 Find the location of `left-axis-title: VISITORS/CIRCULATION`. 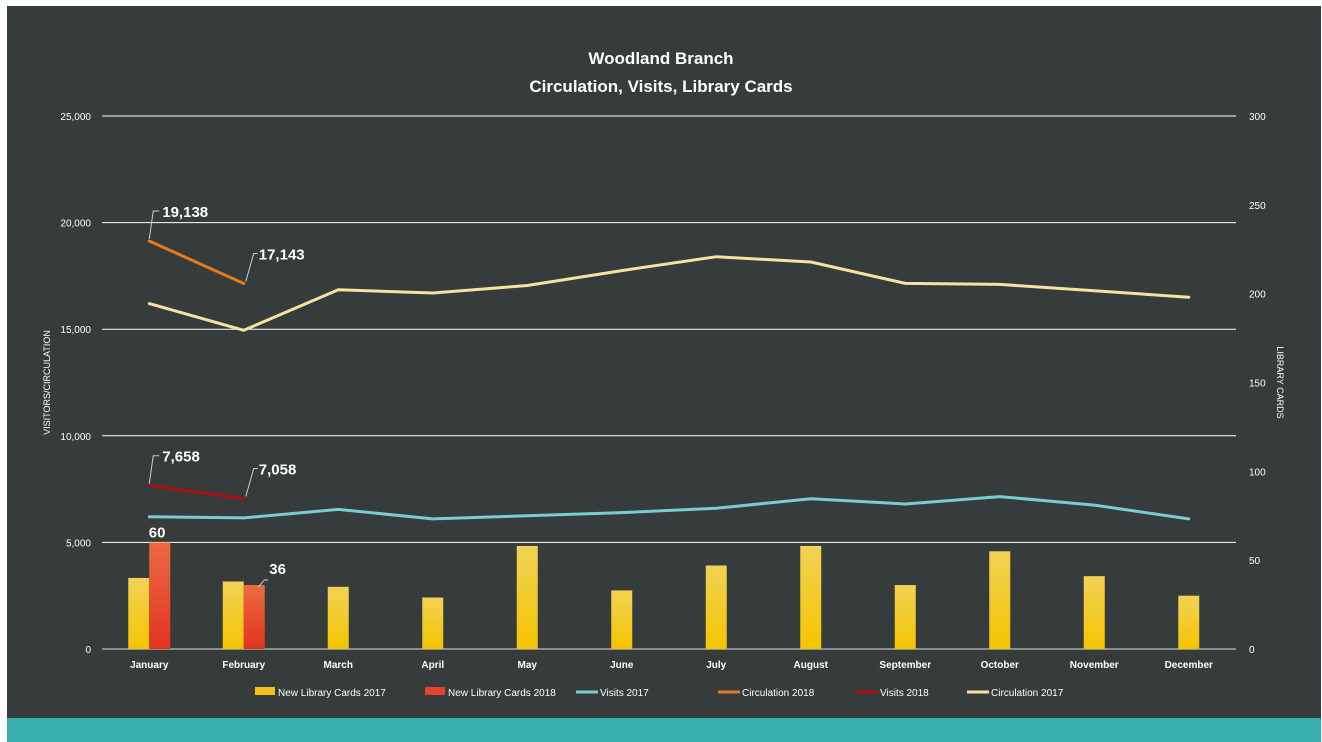

left-axis-title: VISITORS/CIRCULATION is located at coordinates (47, 382).